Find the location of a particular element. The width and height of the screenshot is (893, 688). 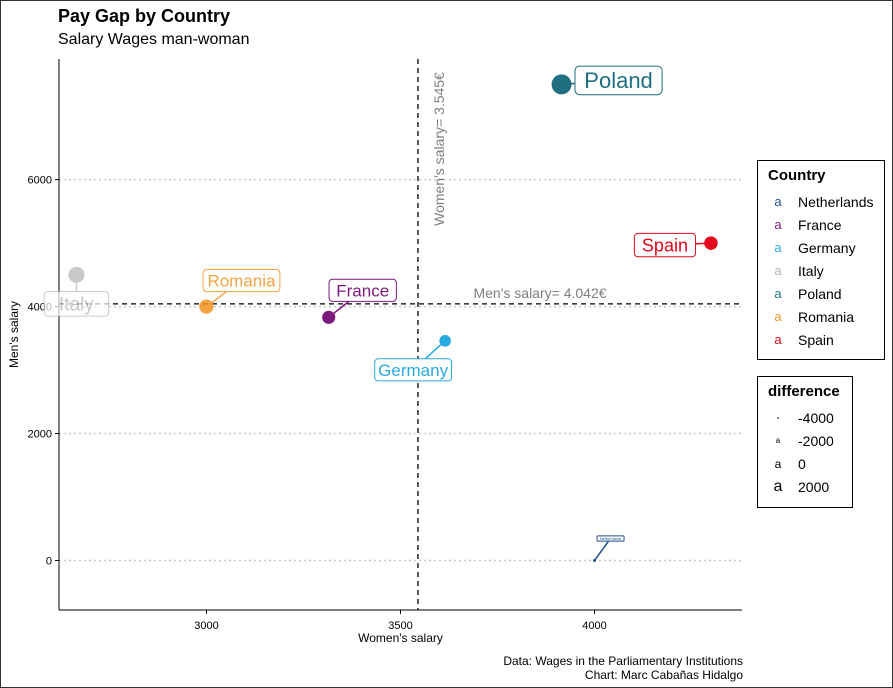

point-group-germany: Germany is located at coordinates (413, 358).